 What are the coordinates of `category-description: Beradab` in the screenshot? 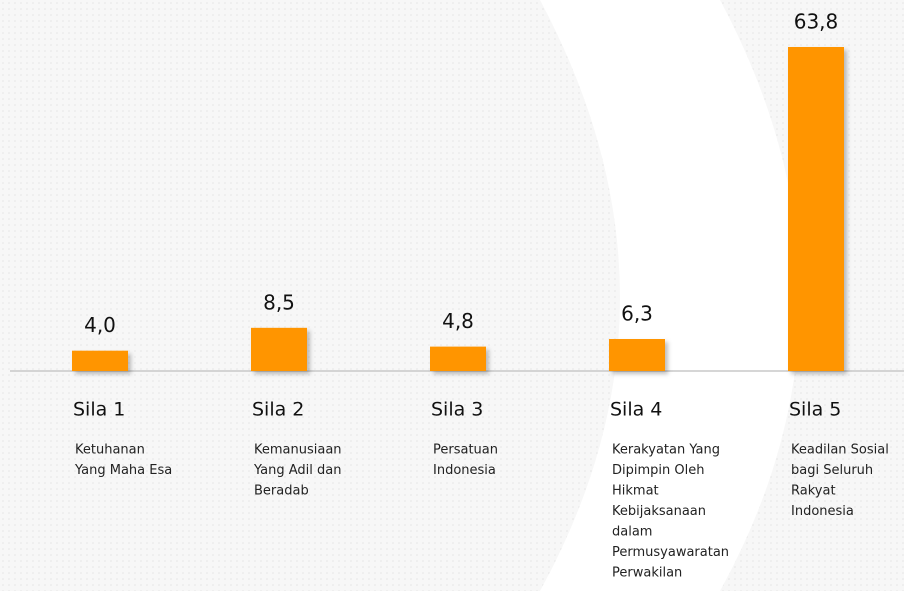 It's located at (281, 491).